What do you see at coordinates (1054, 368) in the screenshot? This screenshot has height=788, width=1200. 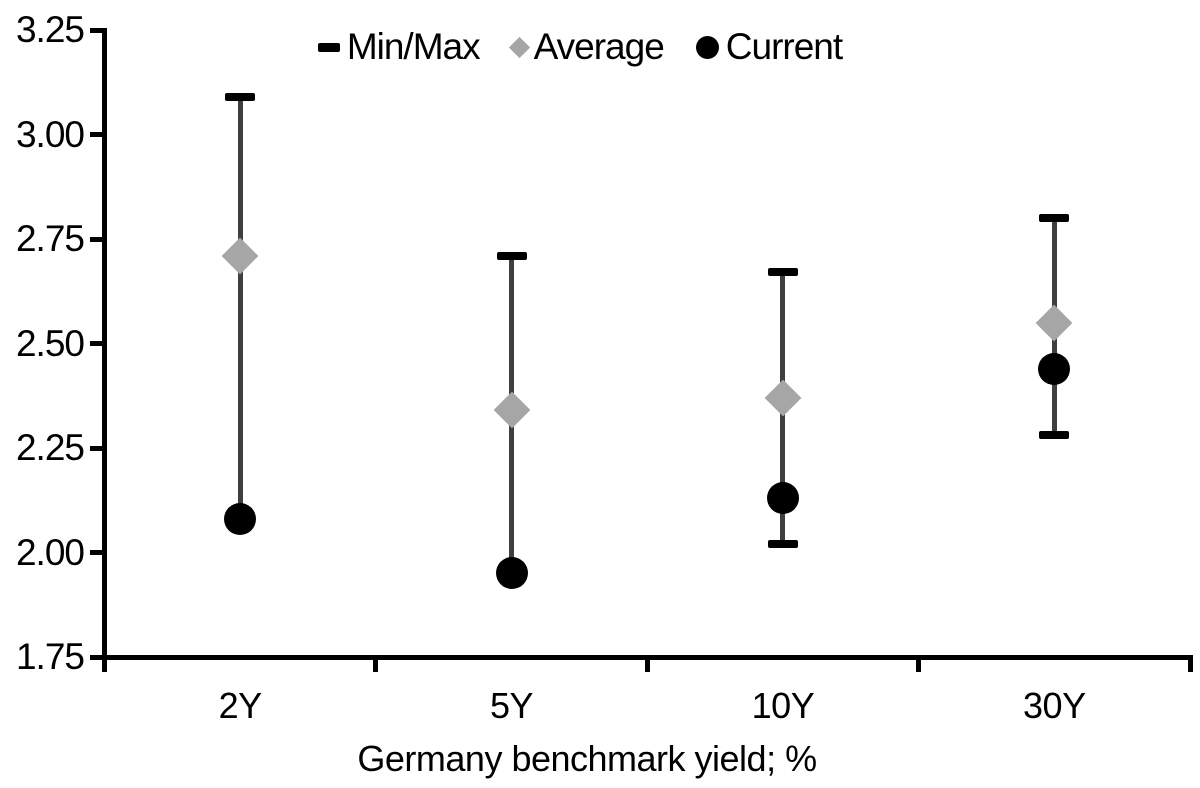 I see `current-marker-30Y` at bounding box center [1054, 368].